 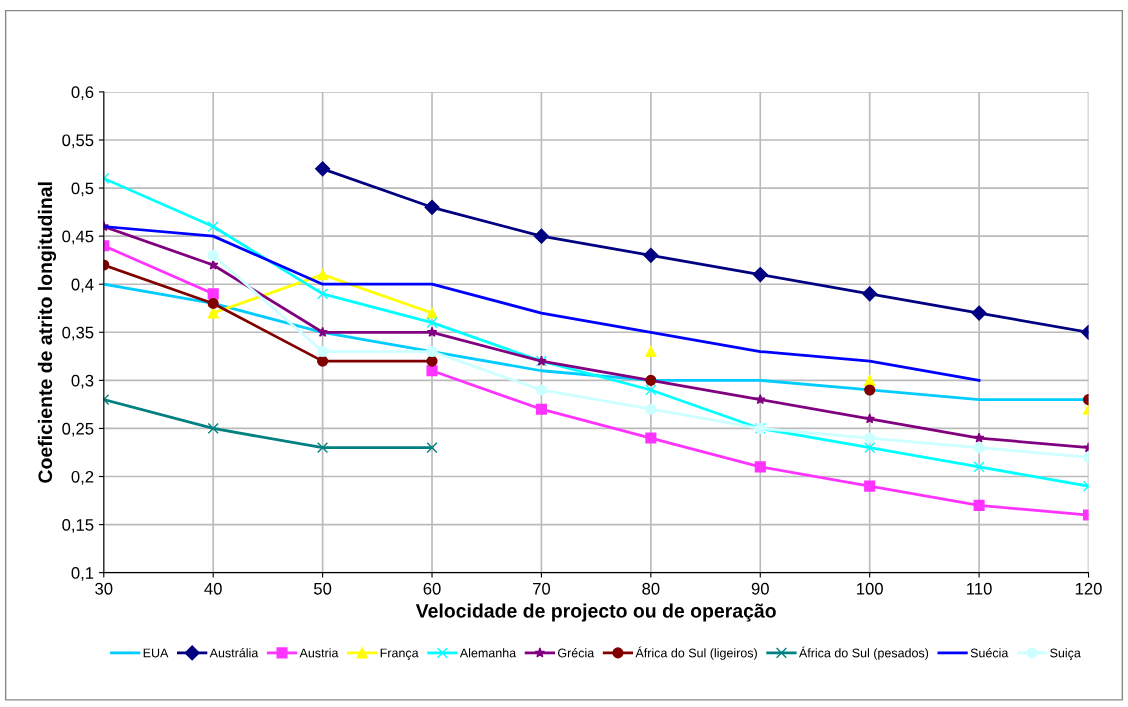 What do you see at coordinates (104, 588) in the screenshot?
I see `x-tick-label: 30` at bounding box center [104, 588].